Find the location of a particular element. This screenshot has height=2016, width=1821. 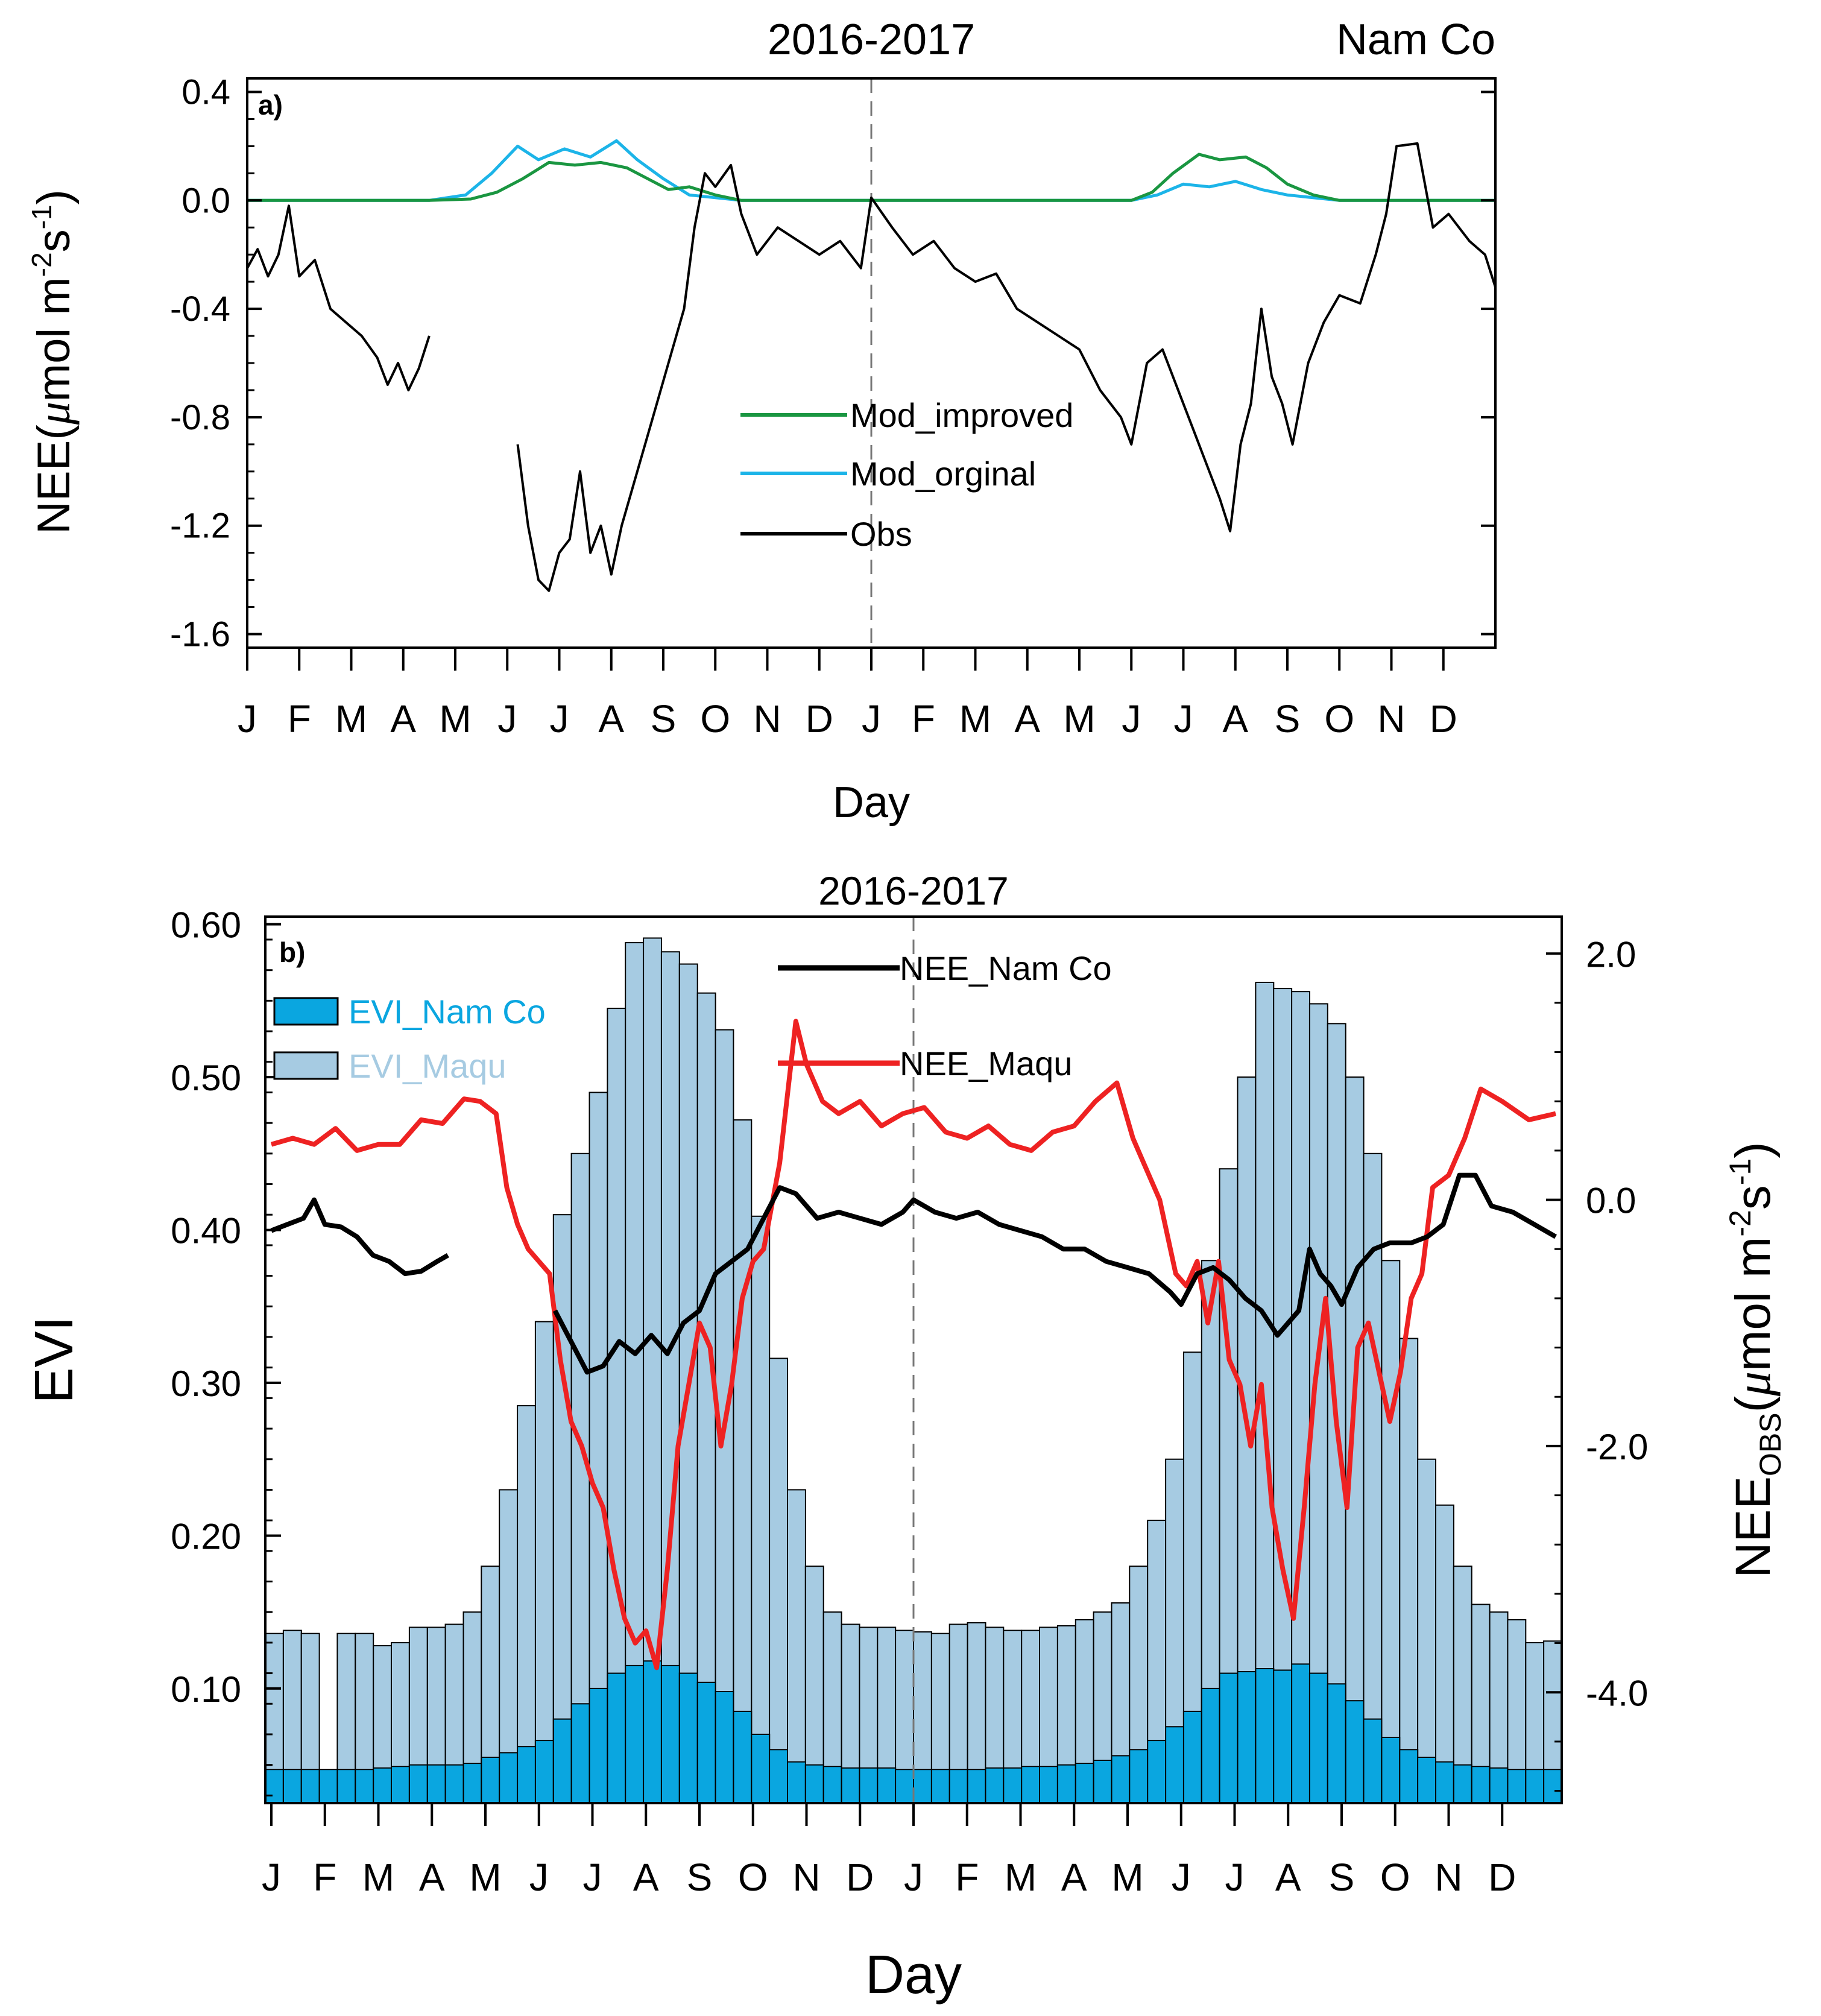

panel-b-x-tick-label: O is located at coordinates (1395, 1877).